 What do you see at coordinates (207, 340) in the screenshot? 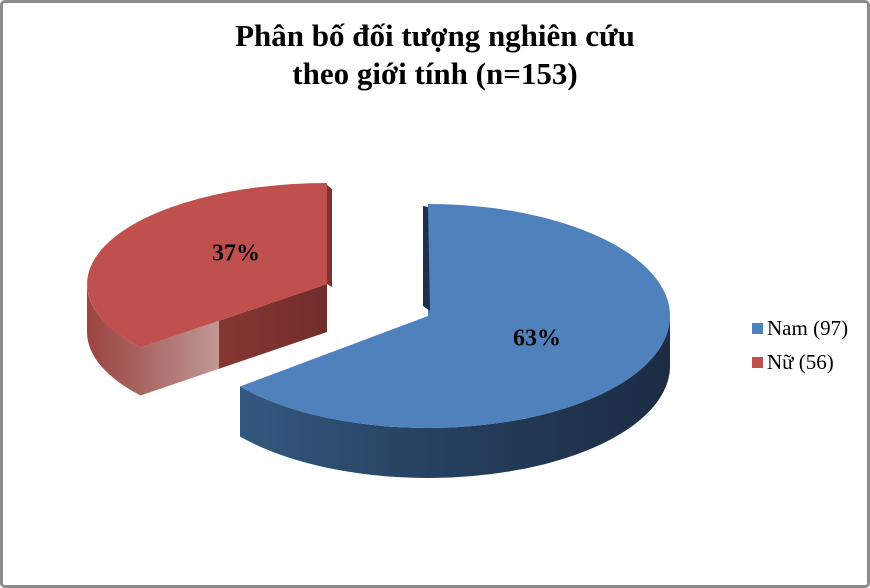
I see `pie-slice-nu-side` at bounding box center [207, 340].